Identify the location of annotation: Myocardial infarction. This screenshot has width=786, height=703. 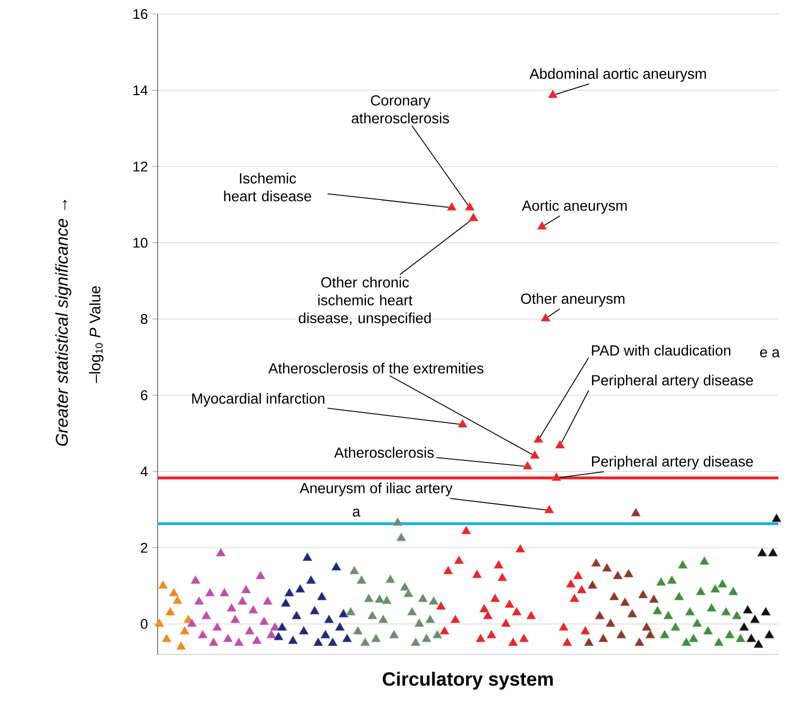
(258, 400).